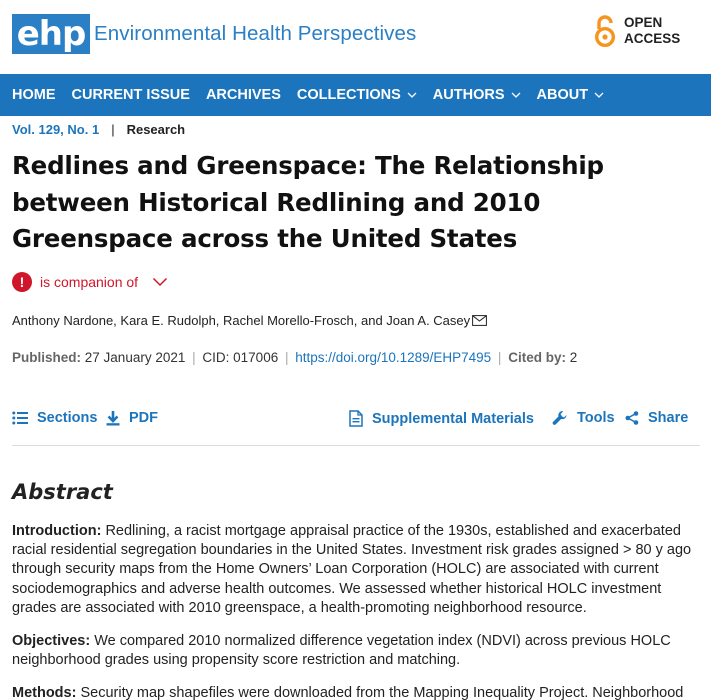 Image resolution: width=711 pixels, height=700 pixels. What do you see at coordinates (62, 492) in the screenshot?
I see `abstract-heading: Abstract` at bounding box center [62, 492].